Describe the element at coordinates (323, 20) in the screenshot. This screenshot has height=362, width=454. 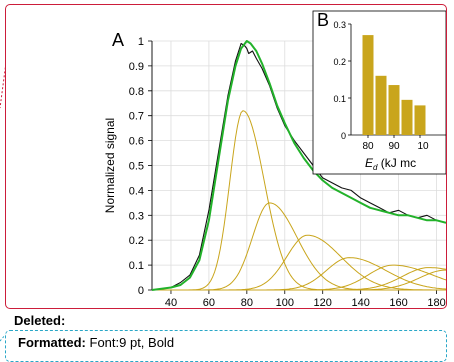
I see `panel-b-label: B` at that location.